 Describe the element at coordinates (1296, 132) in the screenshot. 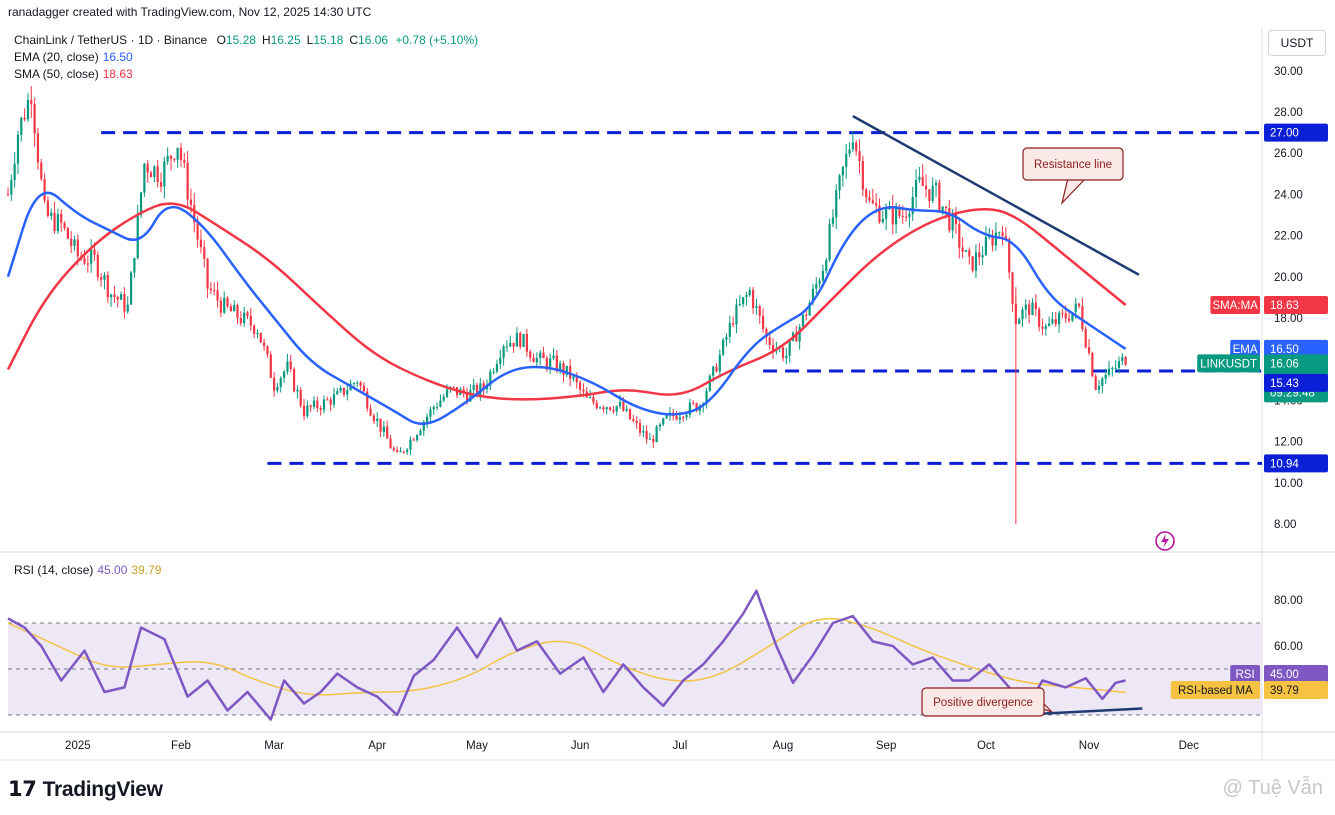

I see `tag-level-27-value-bg` at that location.